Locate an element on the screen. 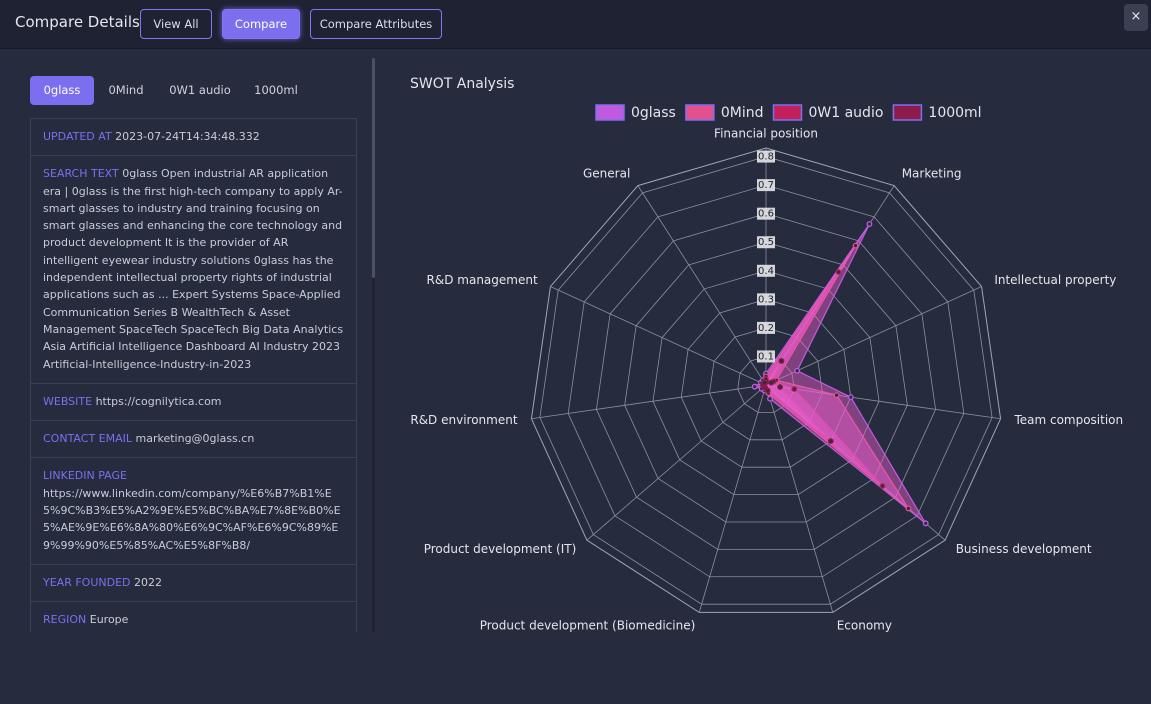  series-area is located at coordinates (840, 373).